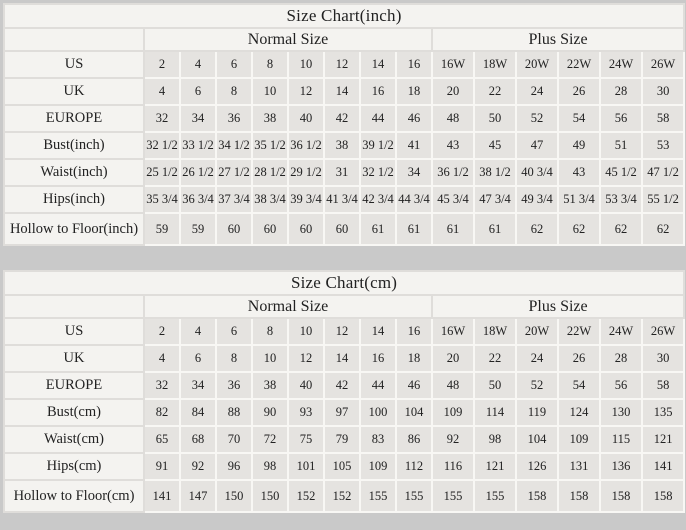 The image size is (686, 530). Describe the element at coordinates (495, 199) in the screenshot. I see `size-value-cell: 47 3/4` at that location.